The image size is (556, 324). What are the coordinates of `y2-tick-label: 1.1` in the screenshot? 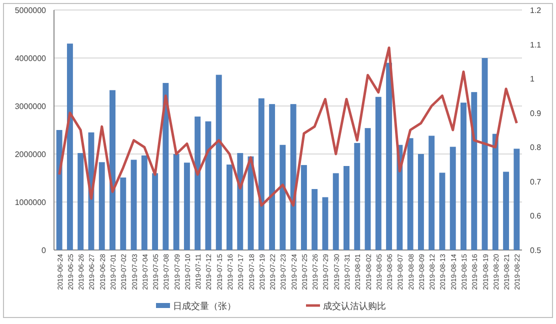 It's located at (536, 45).